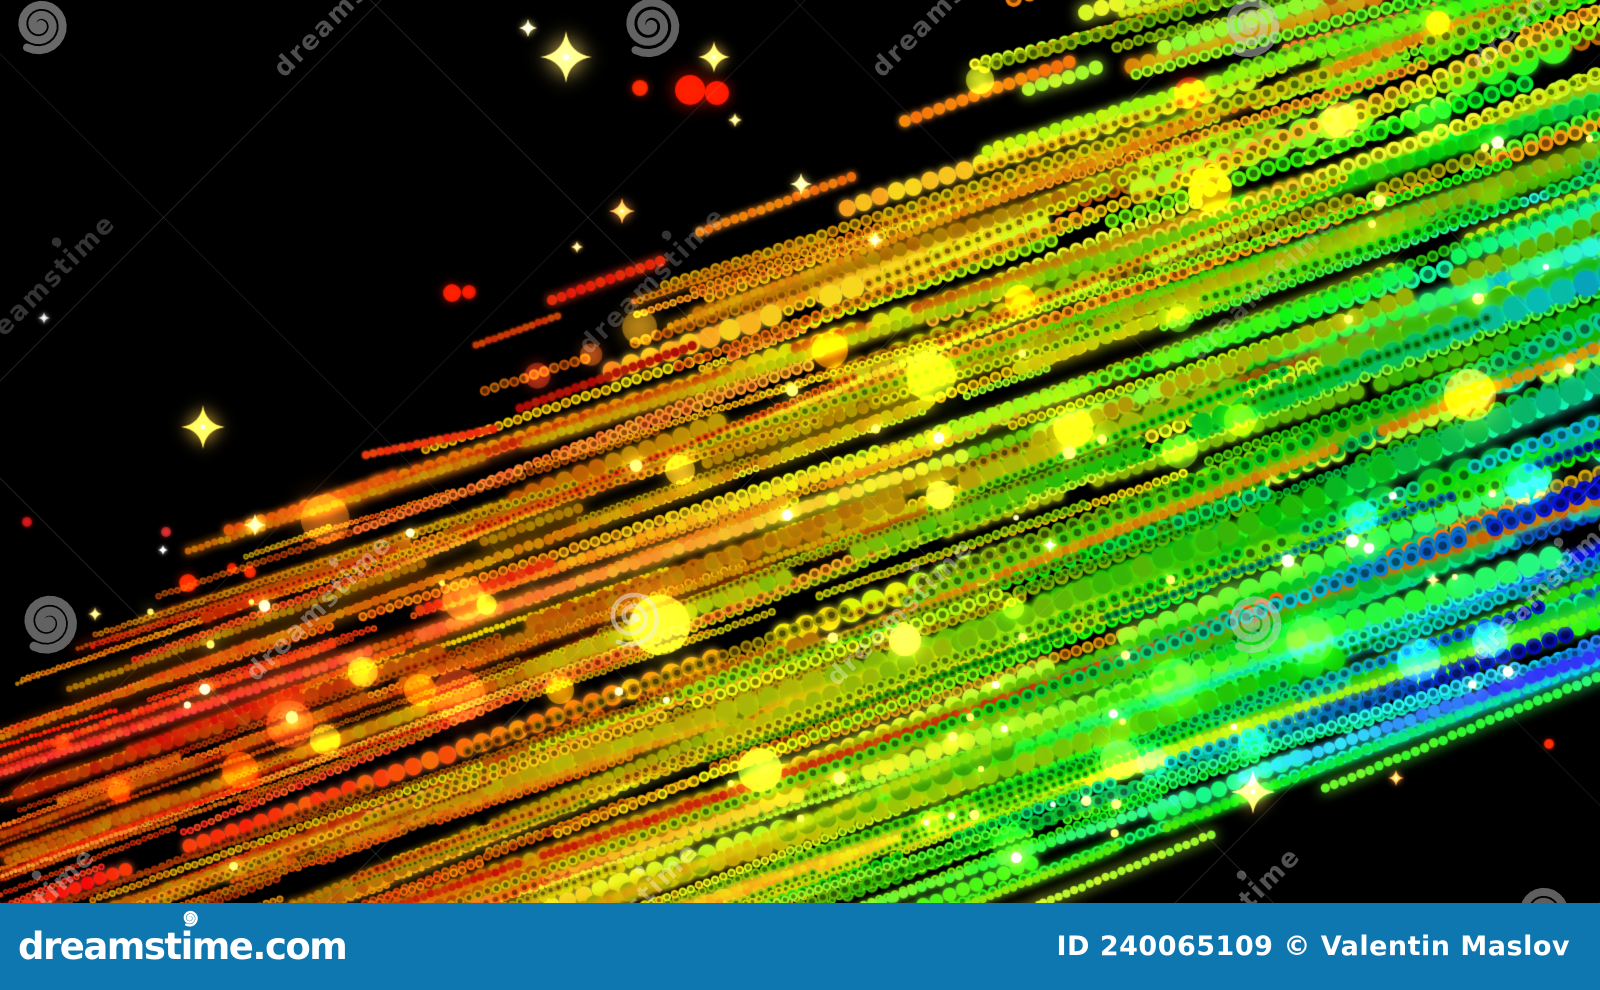  Describe the element at coordinates (1313, 946) in the screenshot. I see `image-credit: ID 240065109 © Valentin Maslov` at that location.